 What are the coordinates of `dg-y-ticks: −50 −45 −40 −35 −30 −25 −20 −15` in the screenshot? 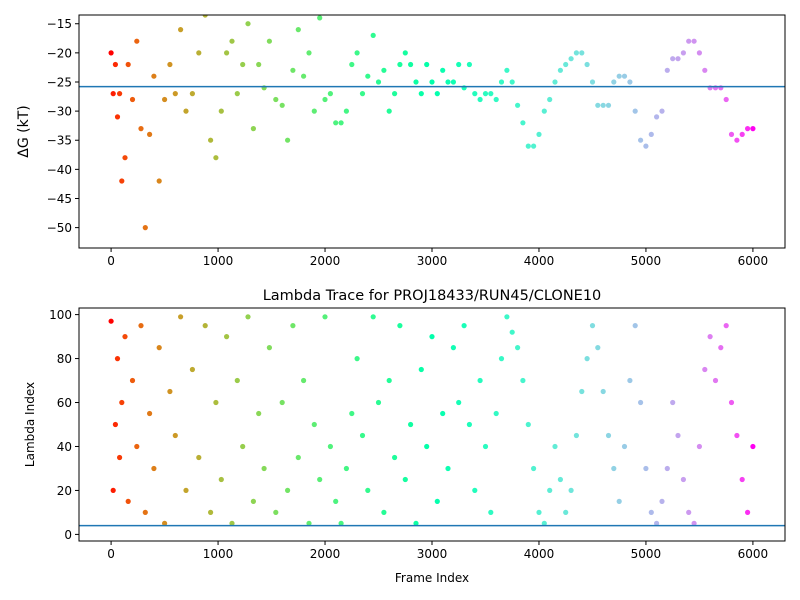 It's located at (63, 126).